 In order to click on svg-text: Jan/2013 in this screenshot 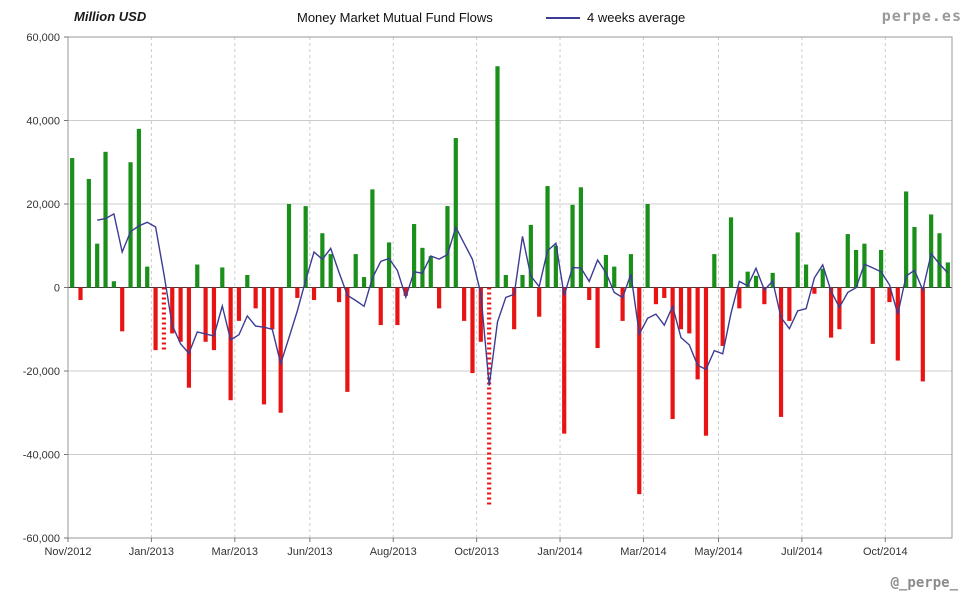, I will do `click(151, 552)`.